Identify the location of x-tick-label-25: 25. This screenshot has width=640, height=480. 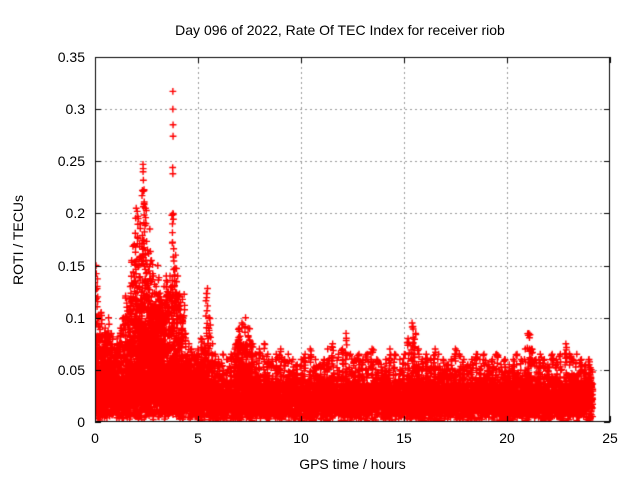
(610, 438).